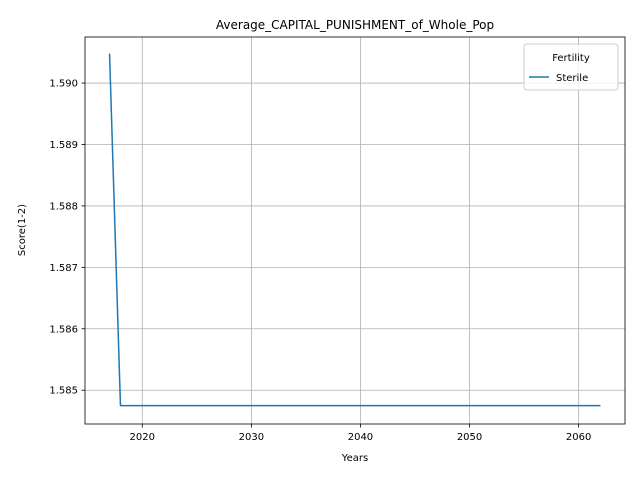  I want to click on y-axis-ticks: 1.585 1.586 1.587 1.588 1.589 1.590, so click(67, 238).